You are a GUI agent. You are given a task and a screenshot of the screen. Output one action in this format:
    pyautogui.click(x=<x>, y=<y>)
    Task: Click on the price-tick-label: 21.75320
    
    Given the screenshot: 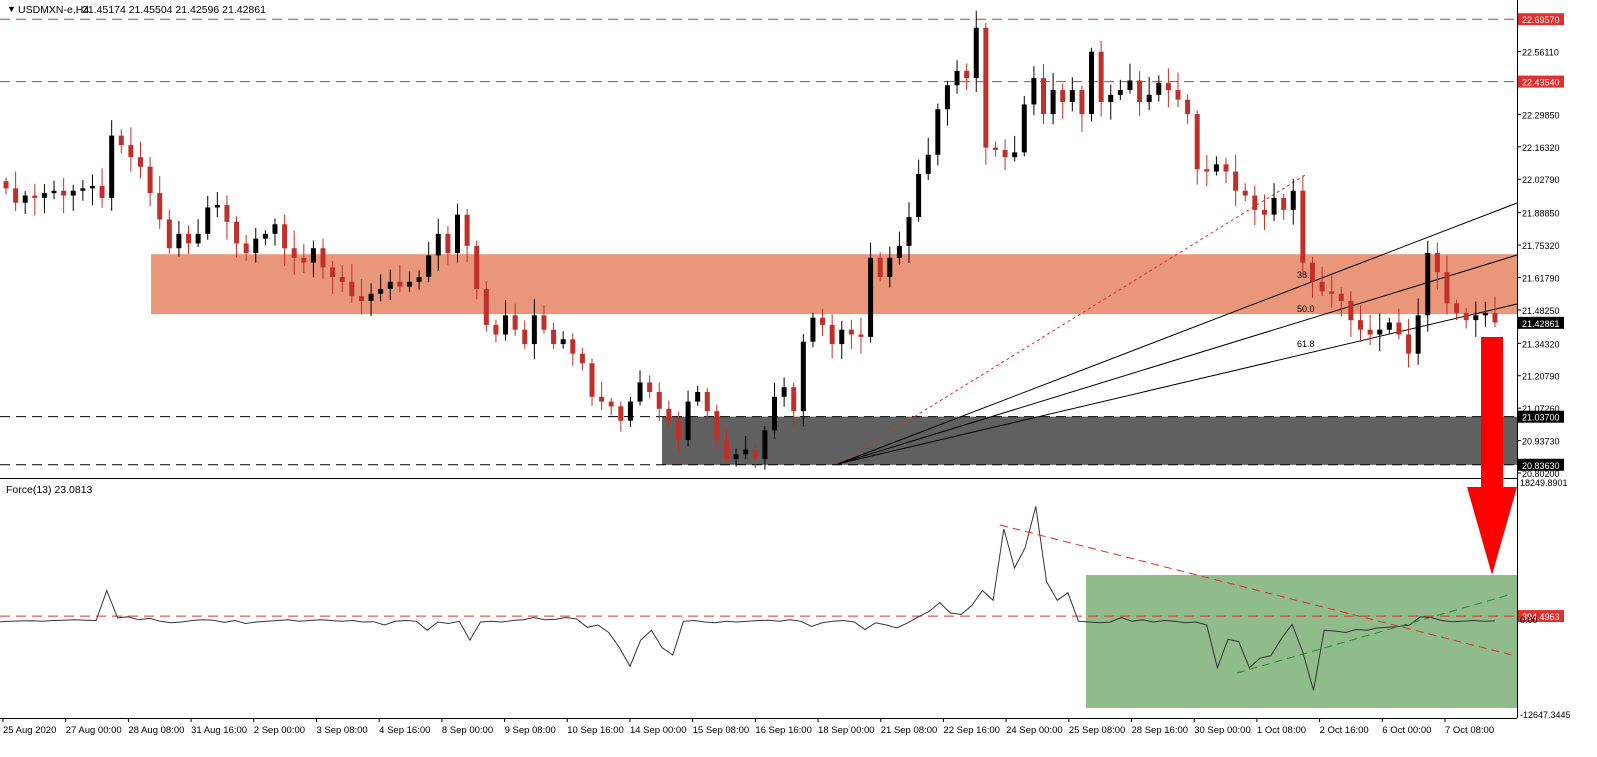 What is the action you would take?
    pyautogui.click(x=1541, y=246)
    